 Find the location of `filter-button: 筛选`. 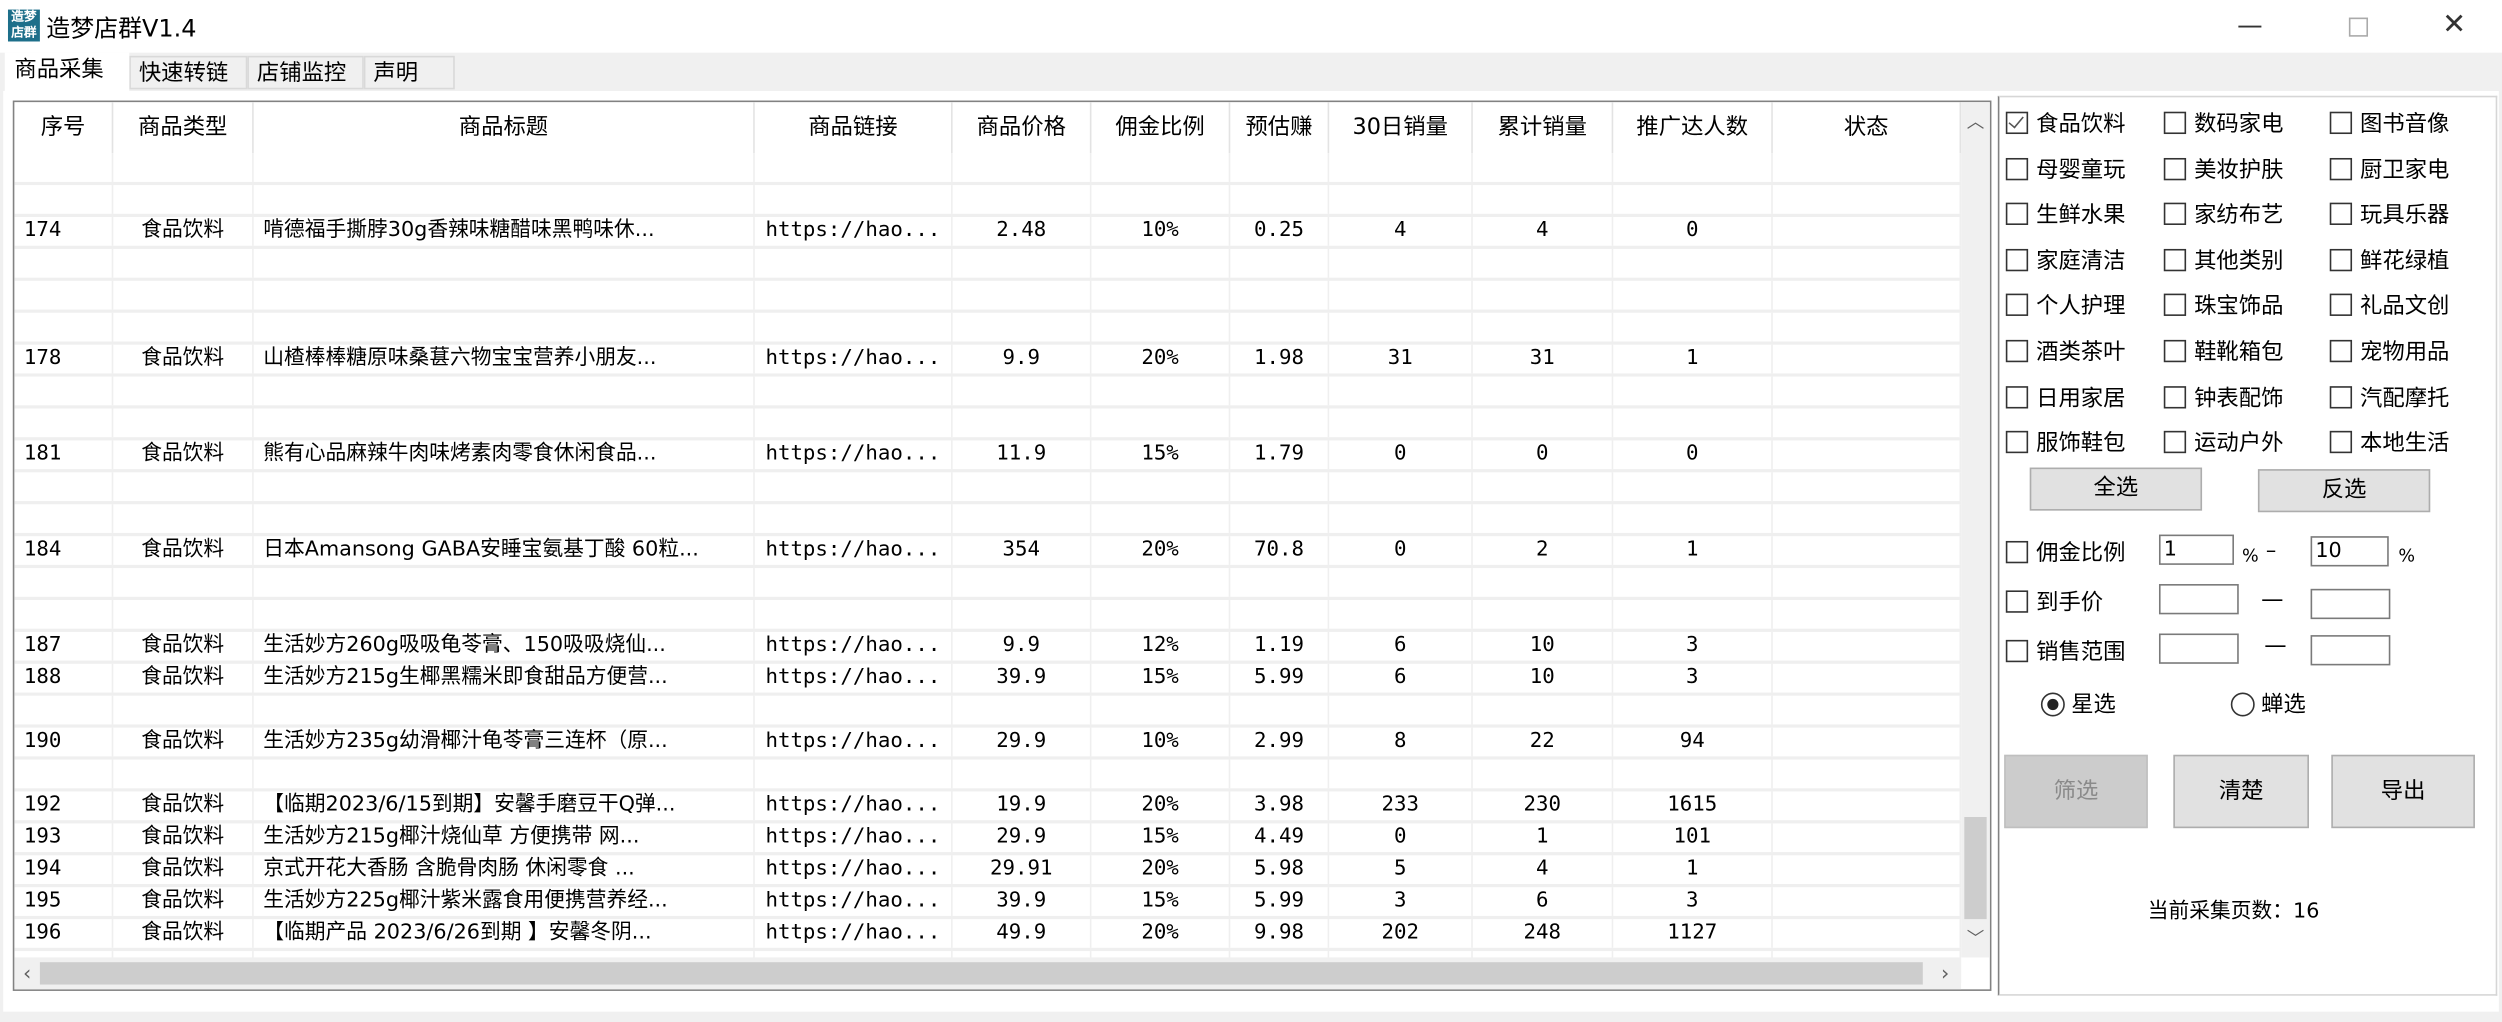

filter-button: 筛选 is located at coordinates (2076, 791).